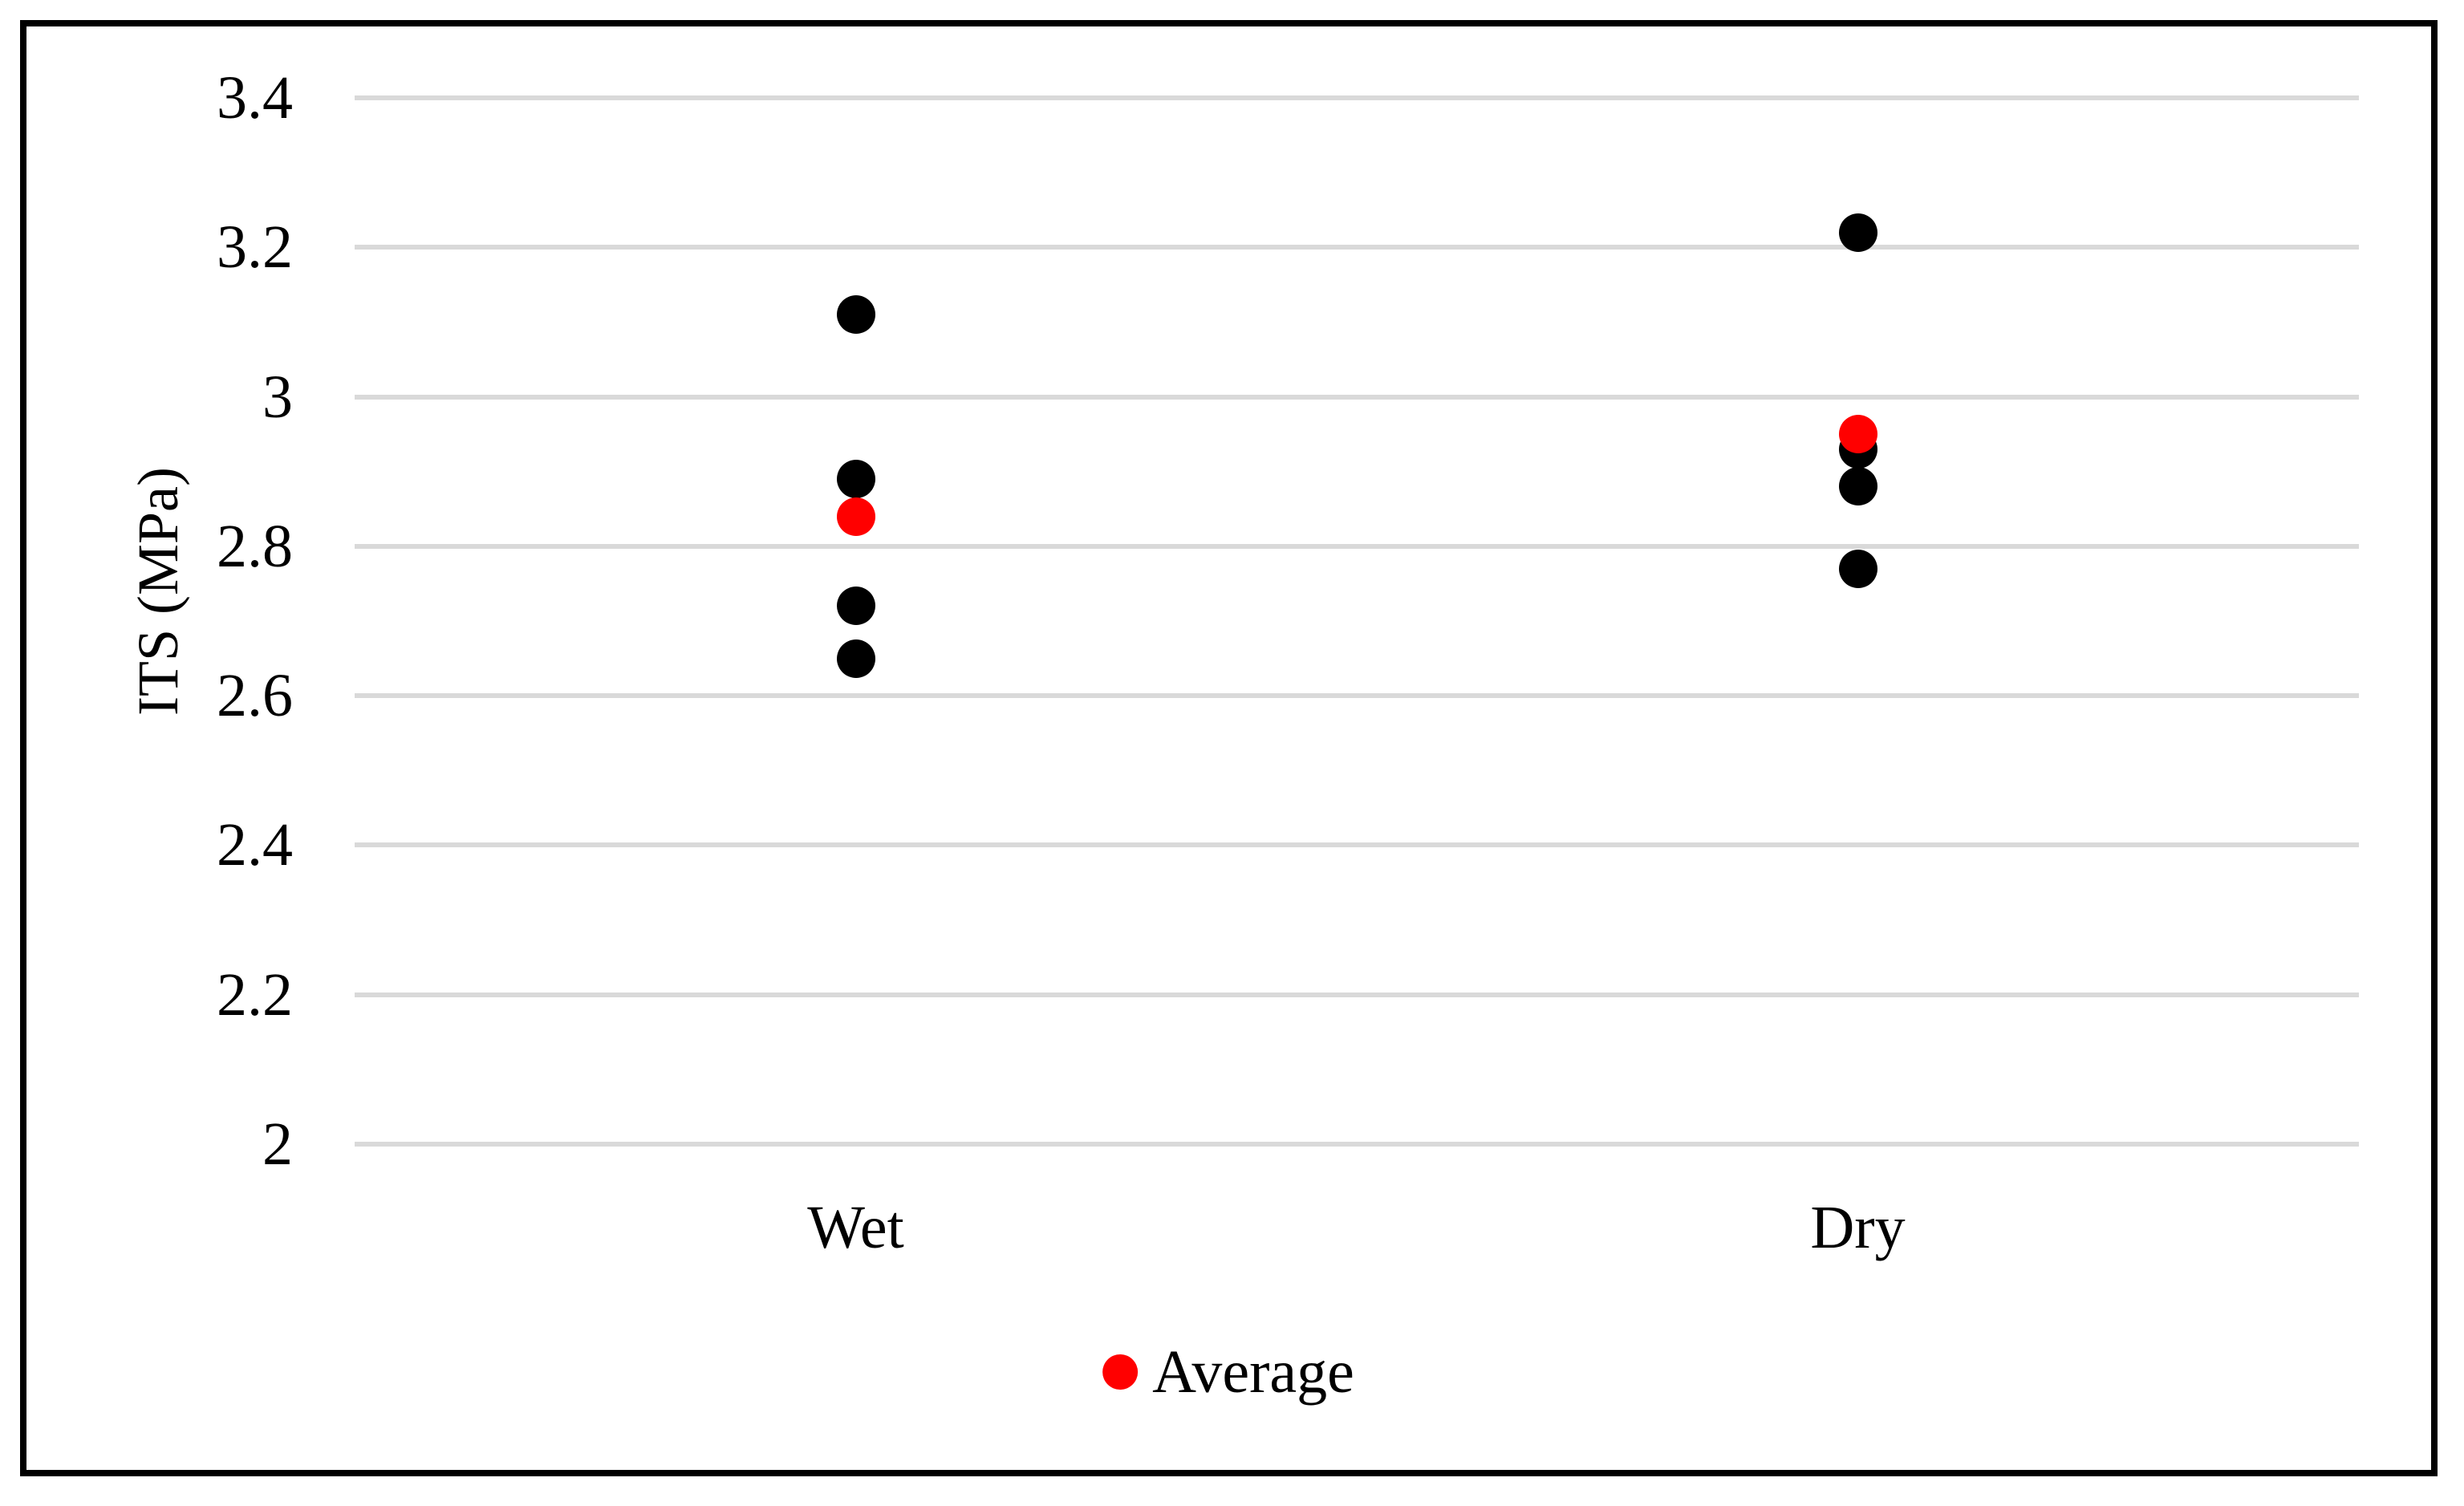  I want to click on y-tick-label-2.4: 2.4, so click(255, 845).